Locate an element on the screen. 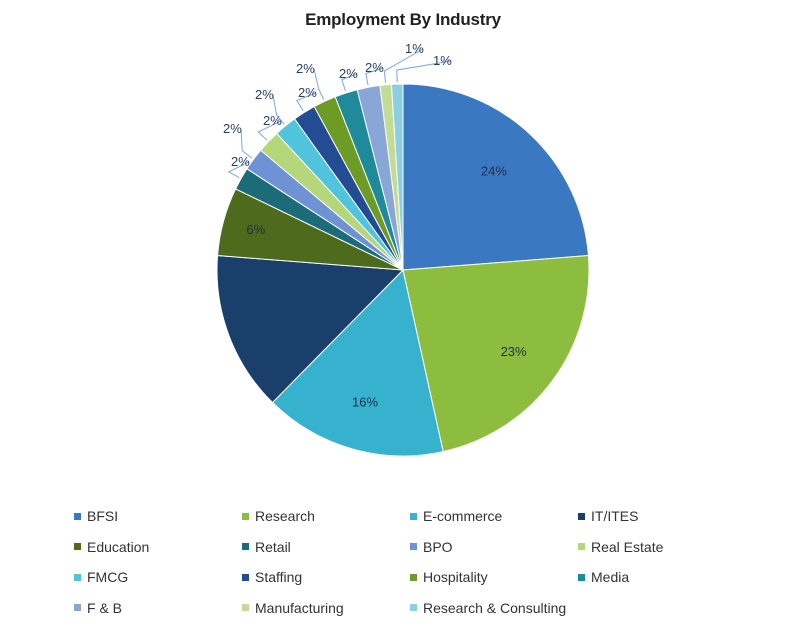 This screenshot has height=633, width=806. legend-label: Research & Consulting is located at coordinates (495, 607).